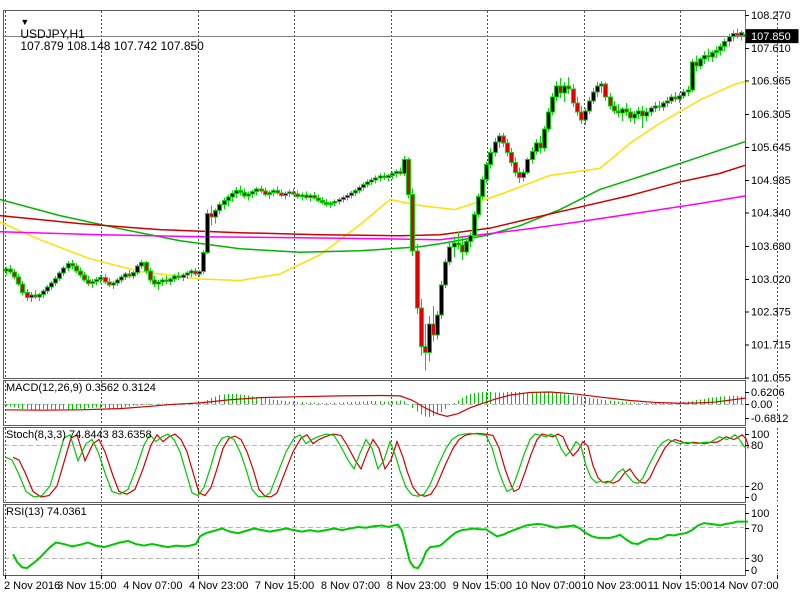 This screenshot has height=600, width=800. I want to click on price-axis-label: 107.610, so click(771, 49).